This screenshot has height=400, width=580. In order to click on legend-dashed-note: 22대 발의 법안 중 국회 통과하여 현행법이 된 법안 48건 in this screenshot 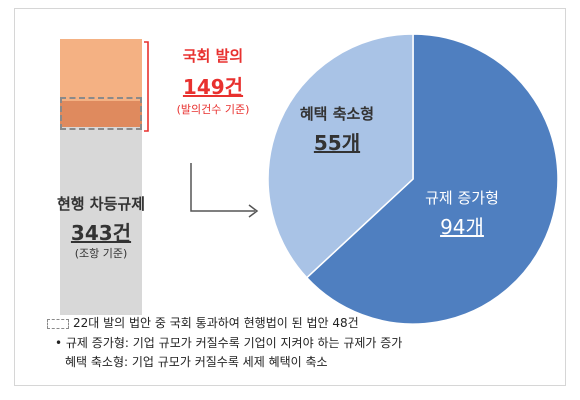, I will do `click(203, 322)`.